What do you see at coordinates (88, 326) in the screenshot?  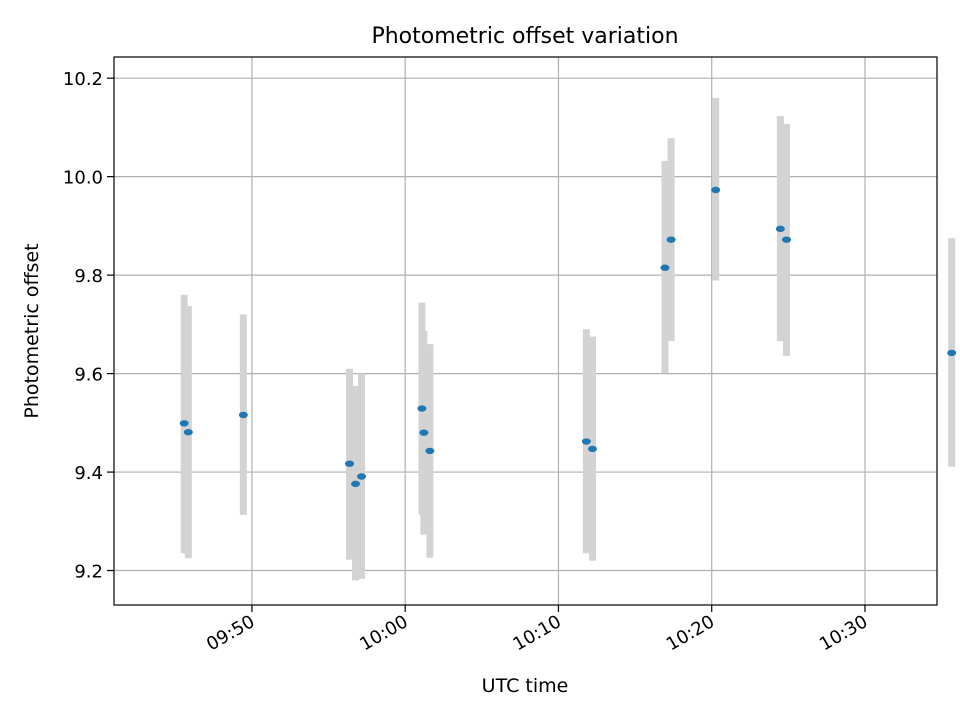 I see `y-axis-ticks: 9.2 9.4 9.6 9.8 10.0 10.2` at bounding box center [88, 326].